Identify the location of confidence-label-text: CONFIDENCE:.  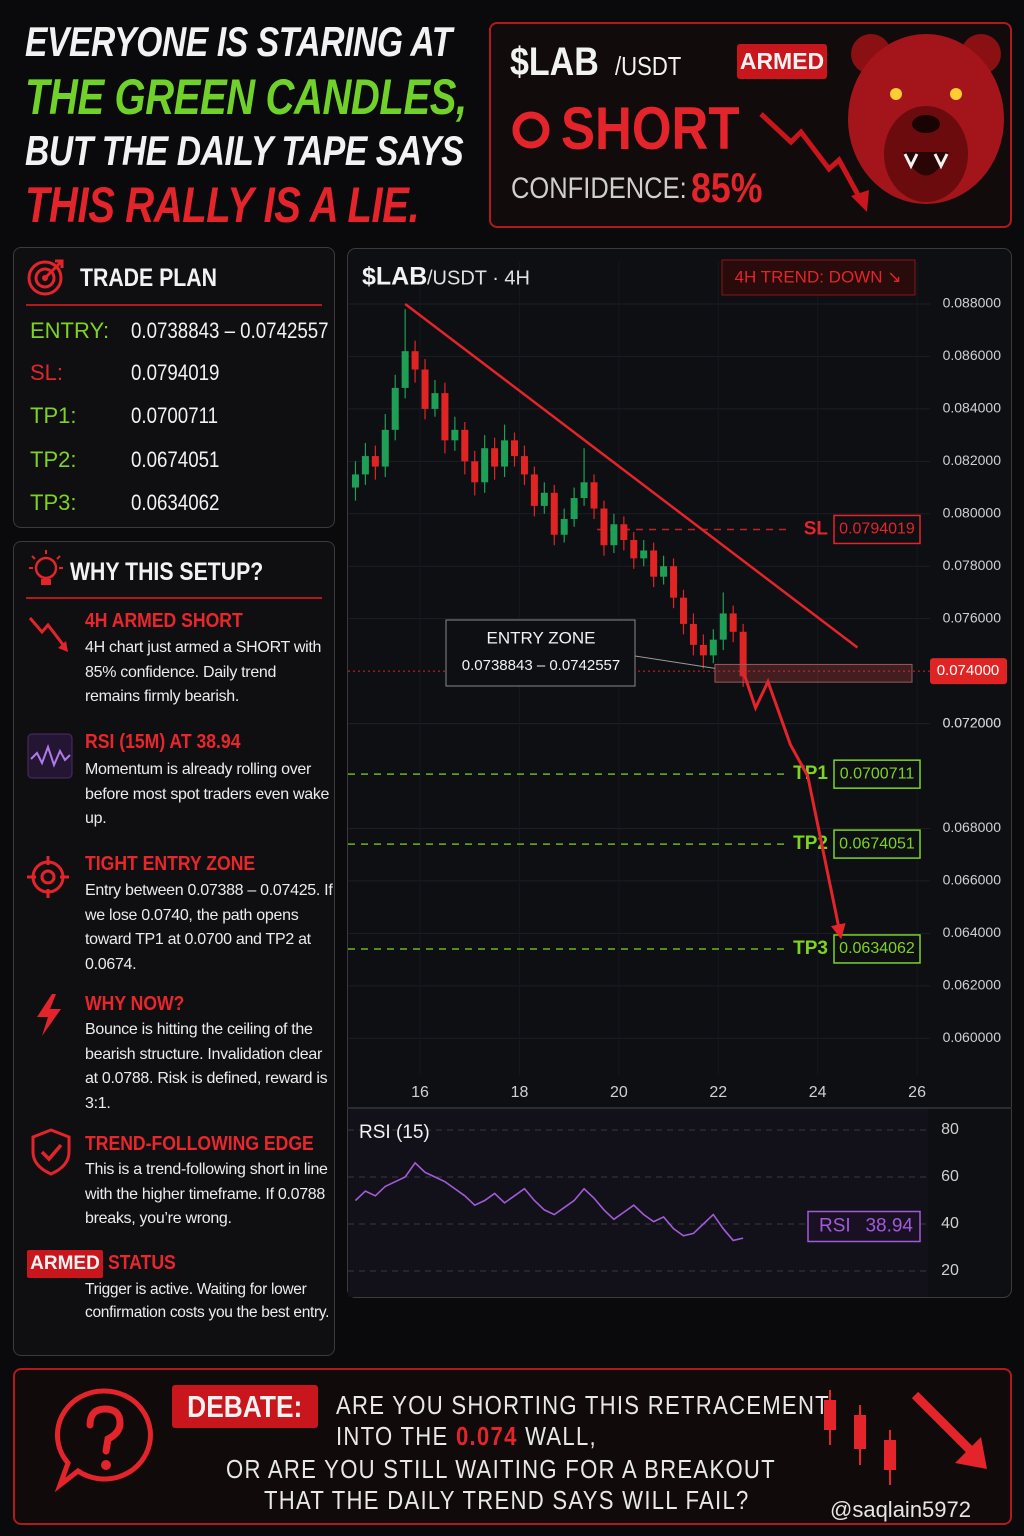
(599, 188).